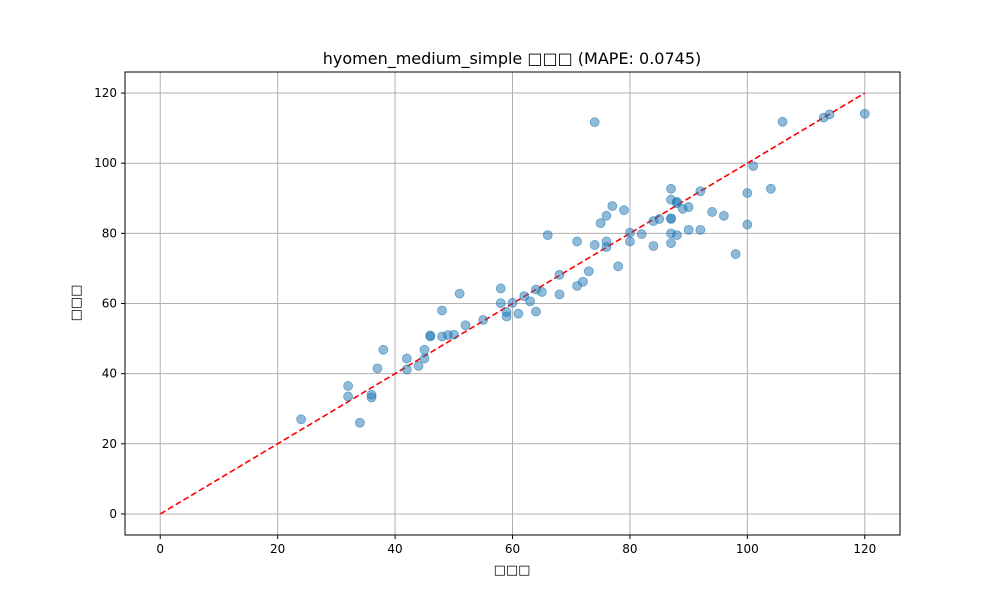 This screenshot has height=600, width=1000. What do you see at coordinates (109, 233) in the screenshot?
I see `y-tick-label: 80` at bounding box center [109, 233].